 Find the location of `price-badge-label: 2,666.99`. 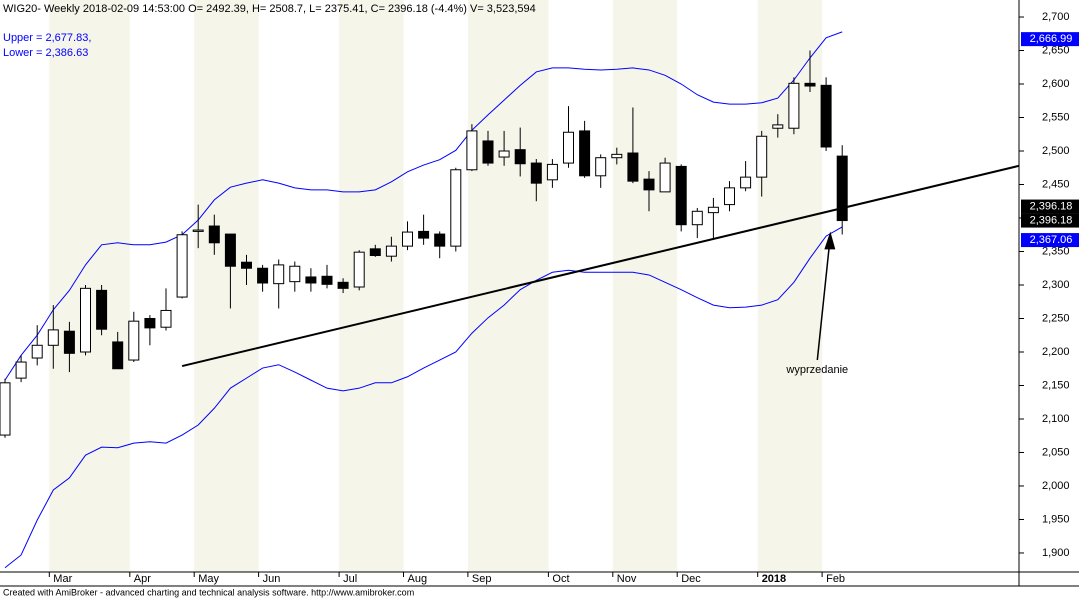

price-badge-label: 2,666.99 is located at coordinates (1051, 39).